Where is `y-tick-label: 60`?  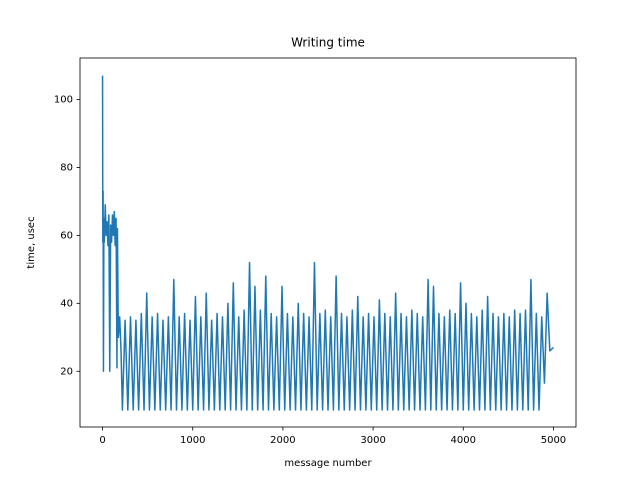 y-tick-label: 60 is located at coordinates (66, 235).